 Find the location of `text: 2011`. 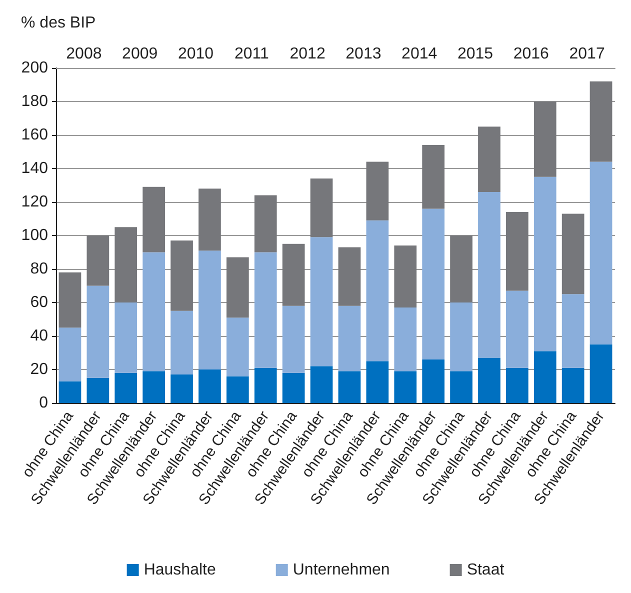

text: 2011 is located at coordinates (251, 54).